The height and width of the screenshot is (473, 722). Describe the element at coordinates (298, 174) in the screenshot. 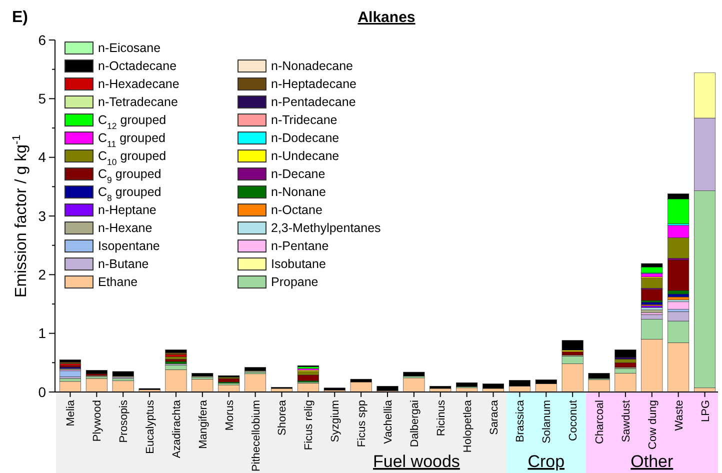

I see `legend-label: n-Decane` at that location.